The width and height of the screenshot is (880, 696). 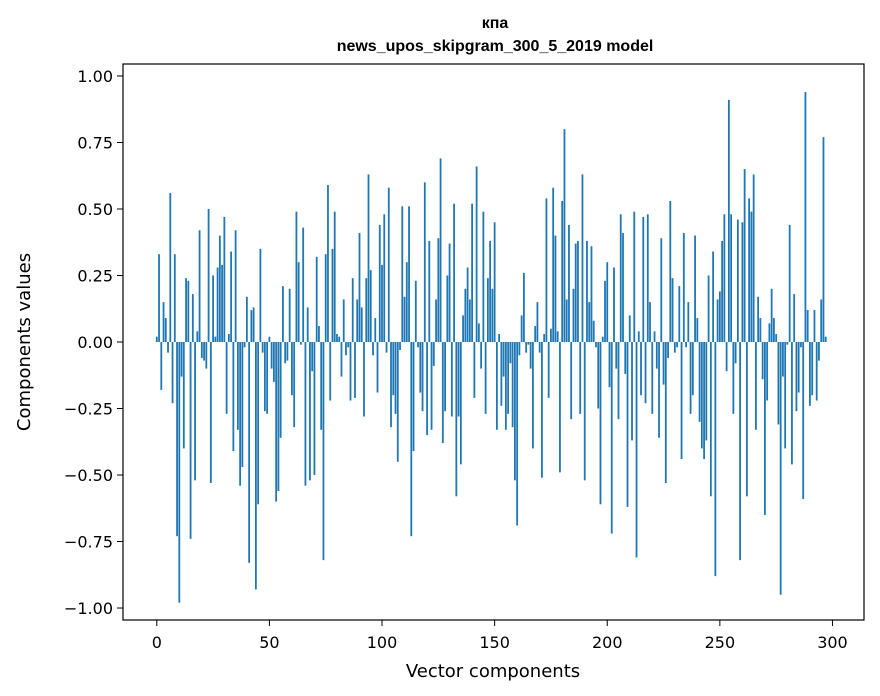 What do you see at coordinates (607, 642) in the screenshot?
I see `x-tick-label: 200` at bounding box center [607, 642].